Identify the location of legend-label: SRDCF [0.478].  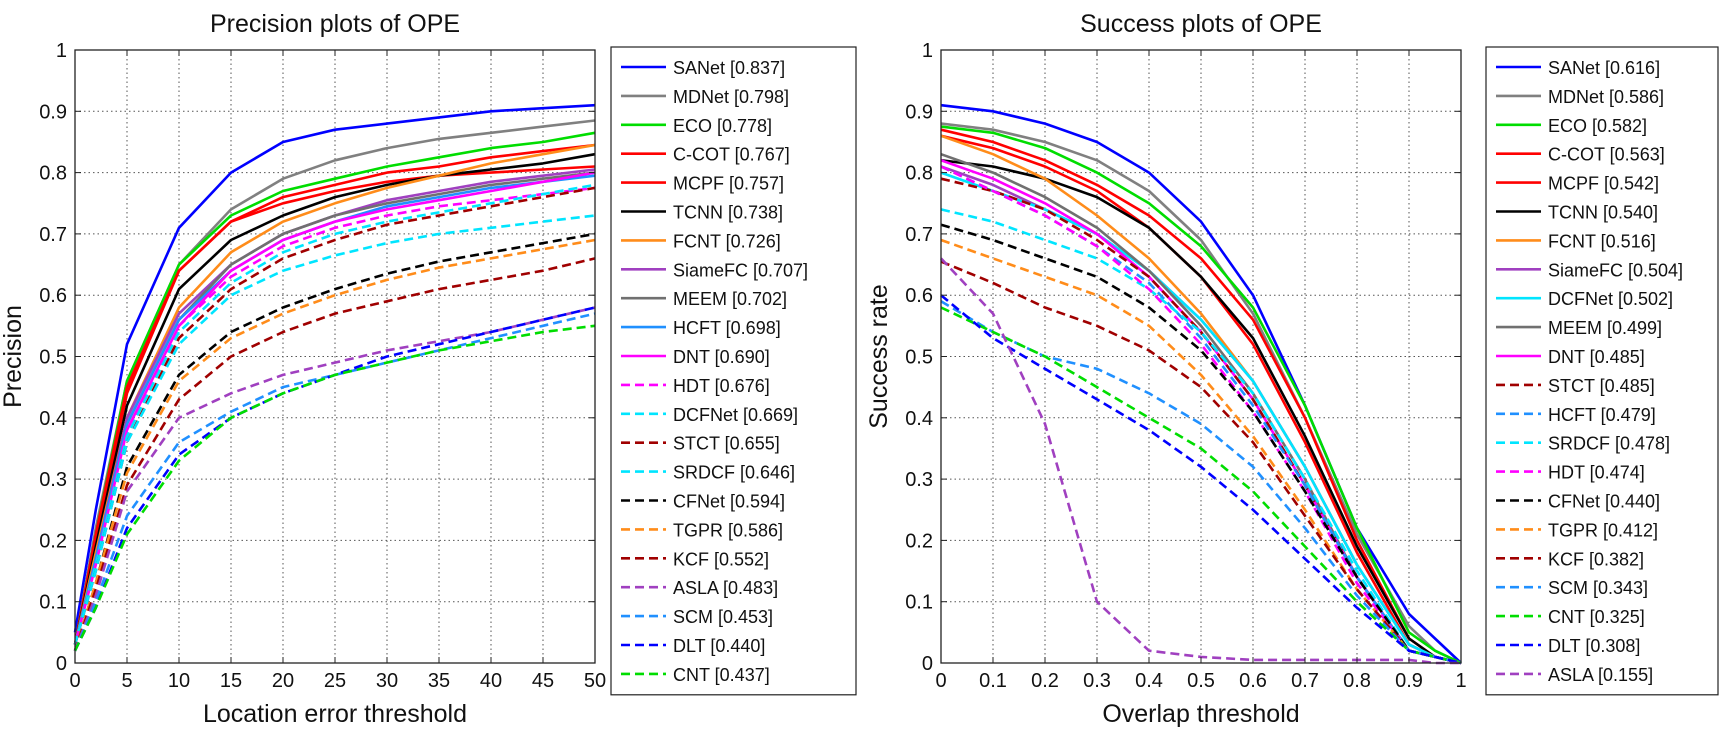
(1609, 444).